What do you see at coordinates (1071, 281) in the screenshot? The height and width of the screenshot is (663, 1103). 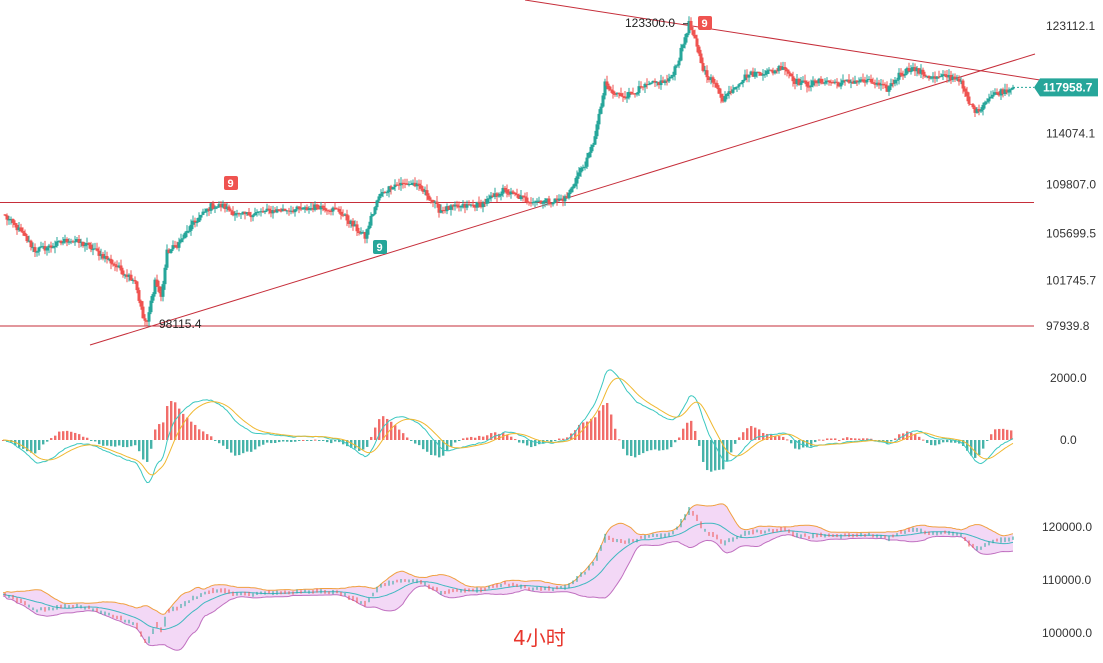 I see `price-tick-label: 101745.7` at bounding box center [1071, 281].